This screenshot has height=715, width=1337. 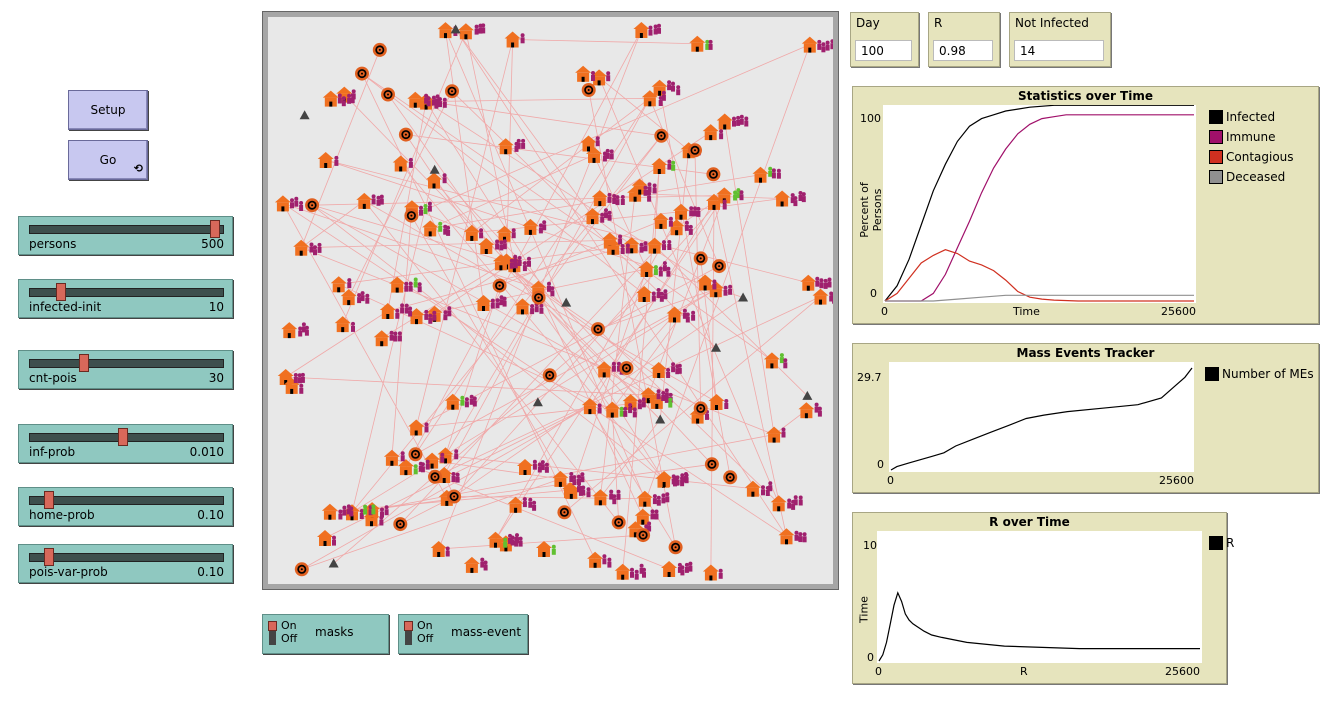 I want to click on setup-button: Setup, so click(x=108, y=110).